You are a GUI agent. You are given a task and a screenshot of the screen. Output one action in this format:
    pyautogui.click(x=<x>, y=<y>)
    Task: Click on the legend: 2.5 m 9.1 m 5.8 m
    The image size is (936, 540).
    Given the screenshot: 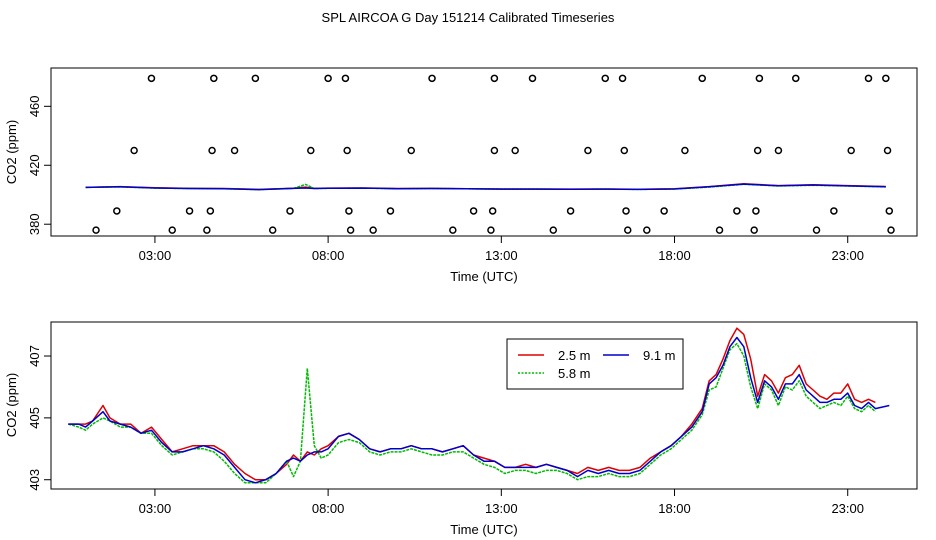 What is the action you would take?
    pyautogui.click(x=595, y=364)
    